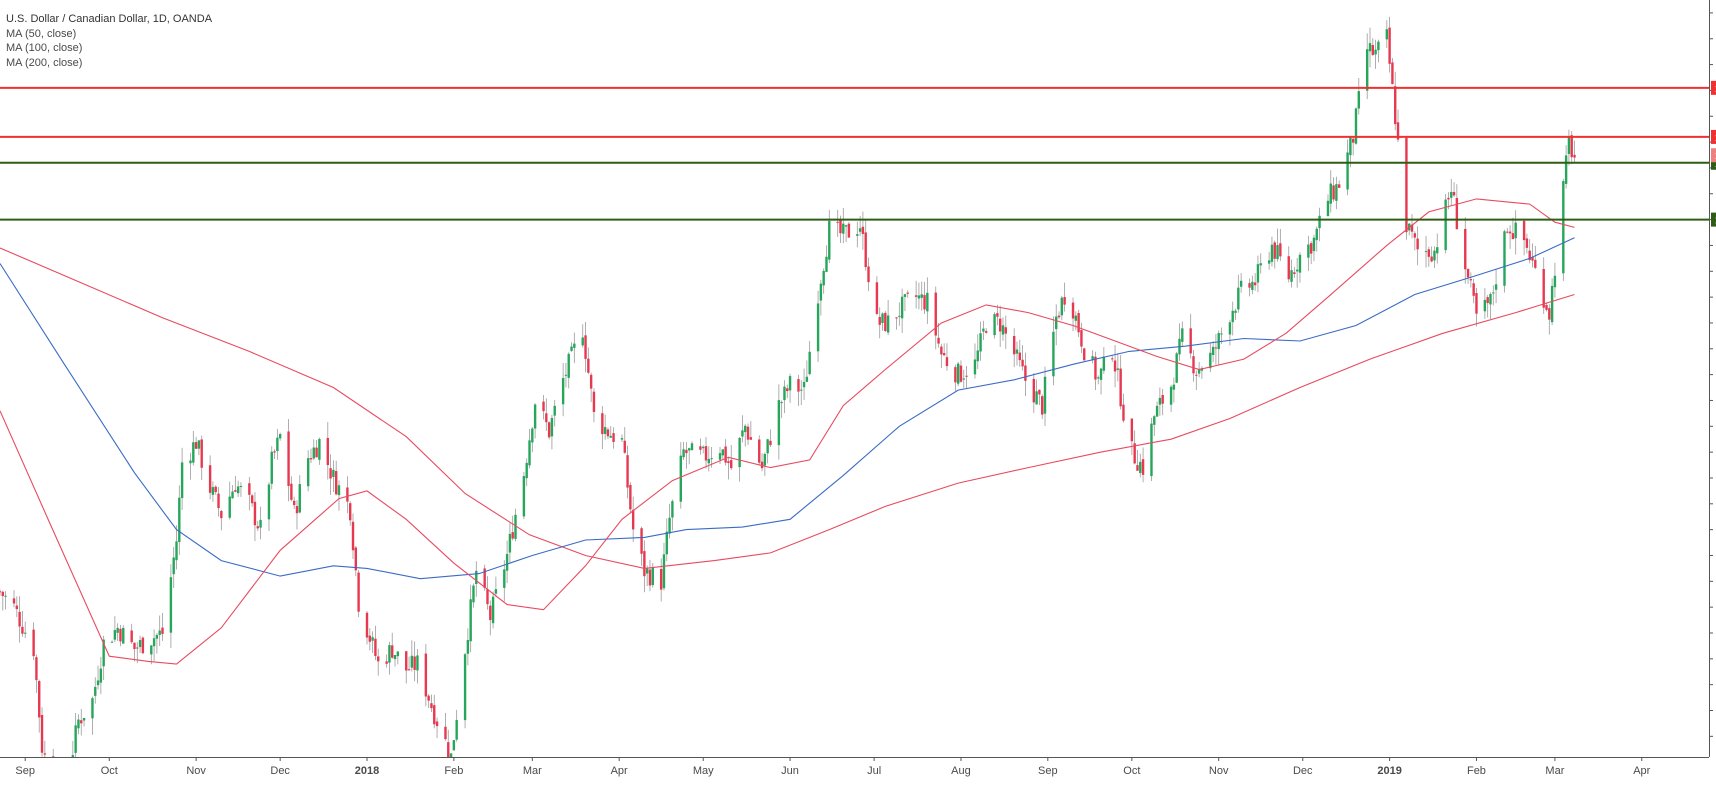  What do you see at coordinates (1713, 219) in the screenshot?
I see `level-label-bg` at bounding box center [1713, 219].